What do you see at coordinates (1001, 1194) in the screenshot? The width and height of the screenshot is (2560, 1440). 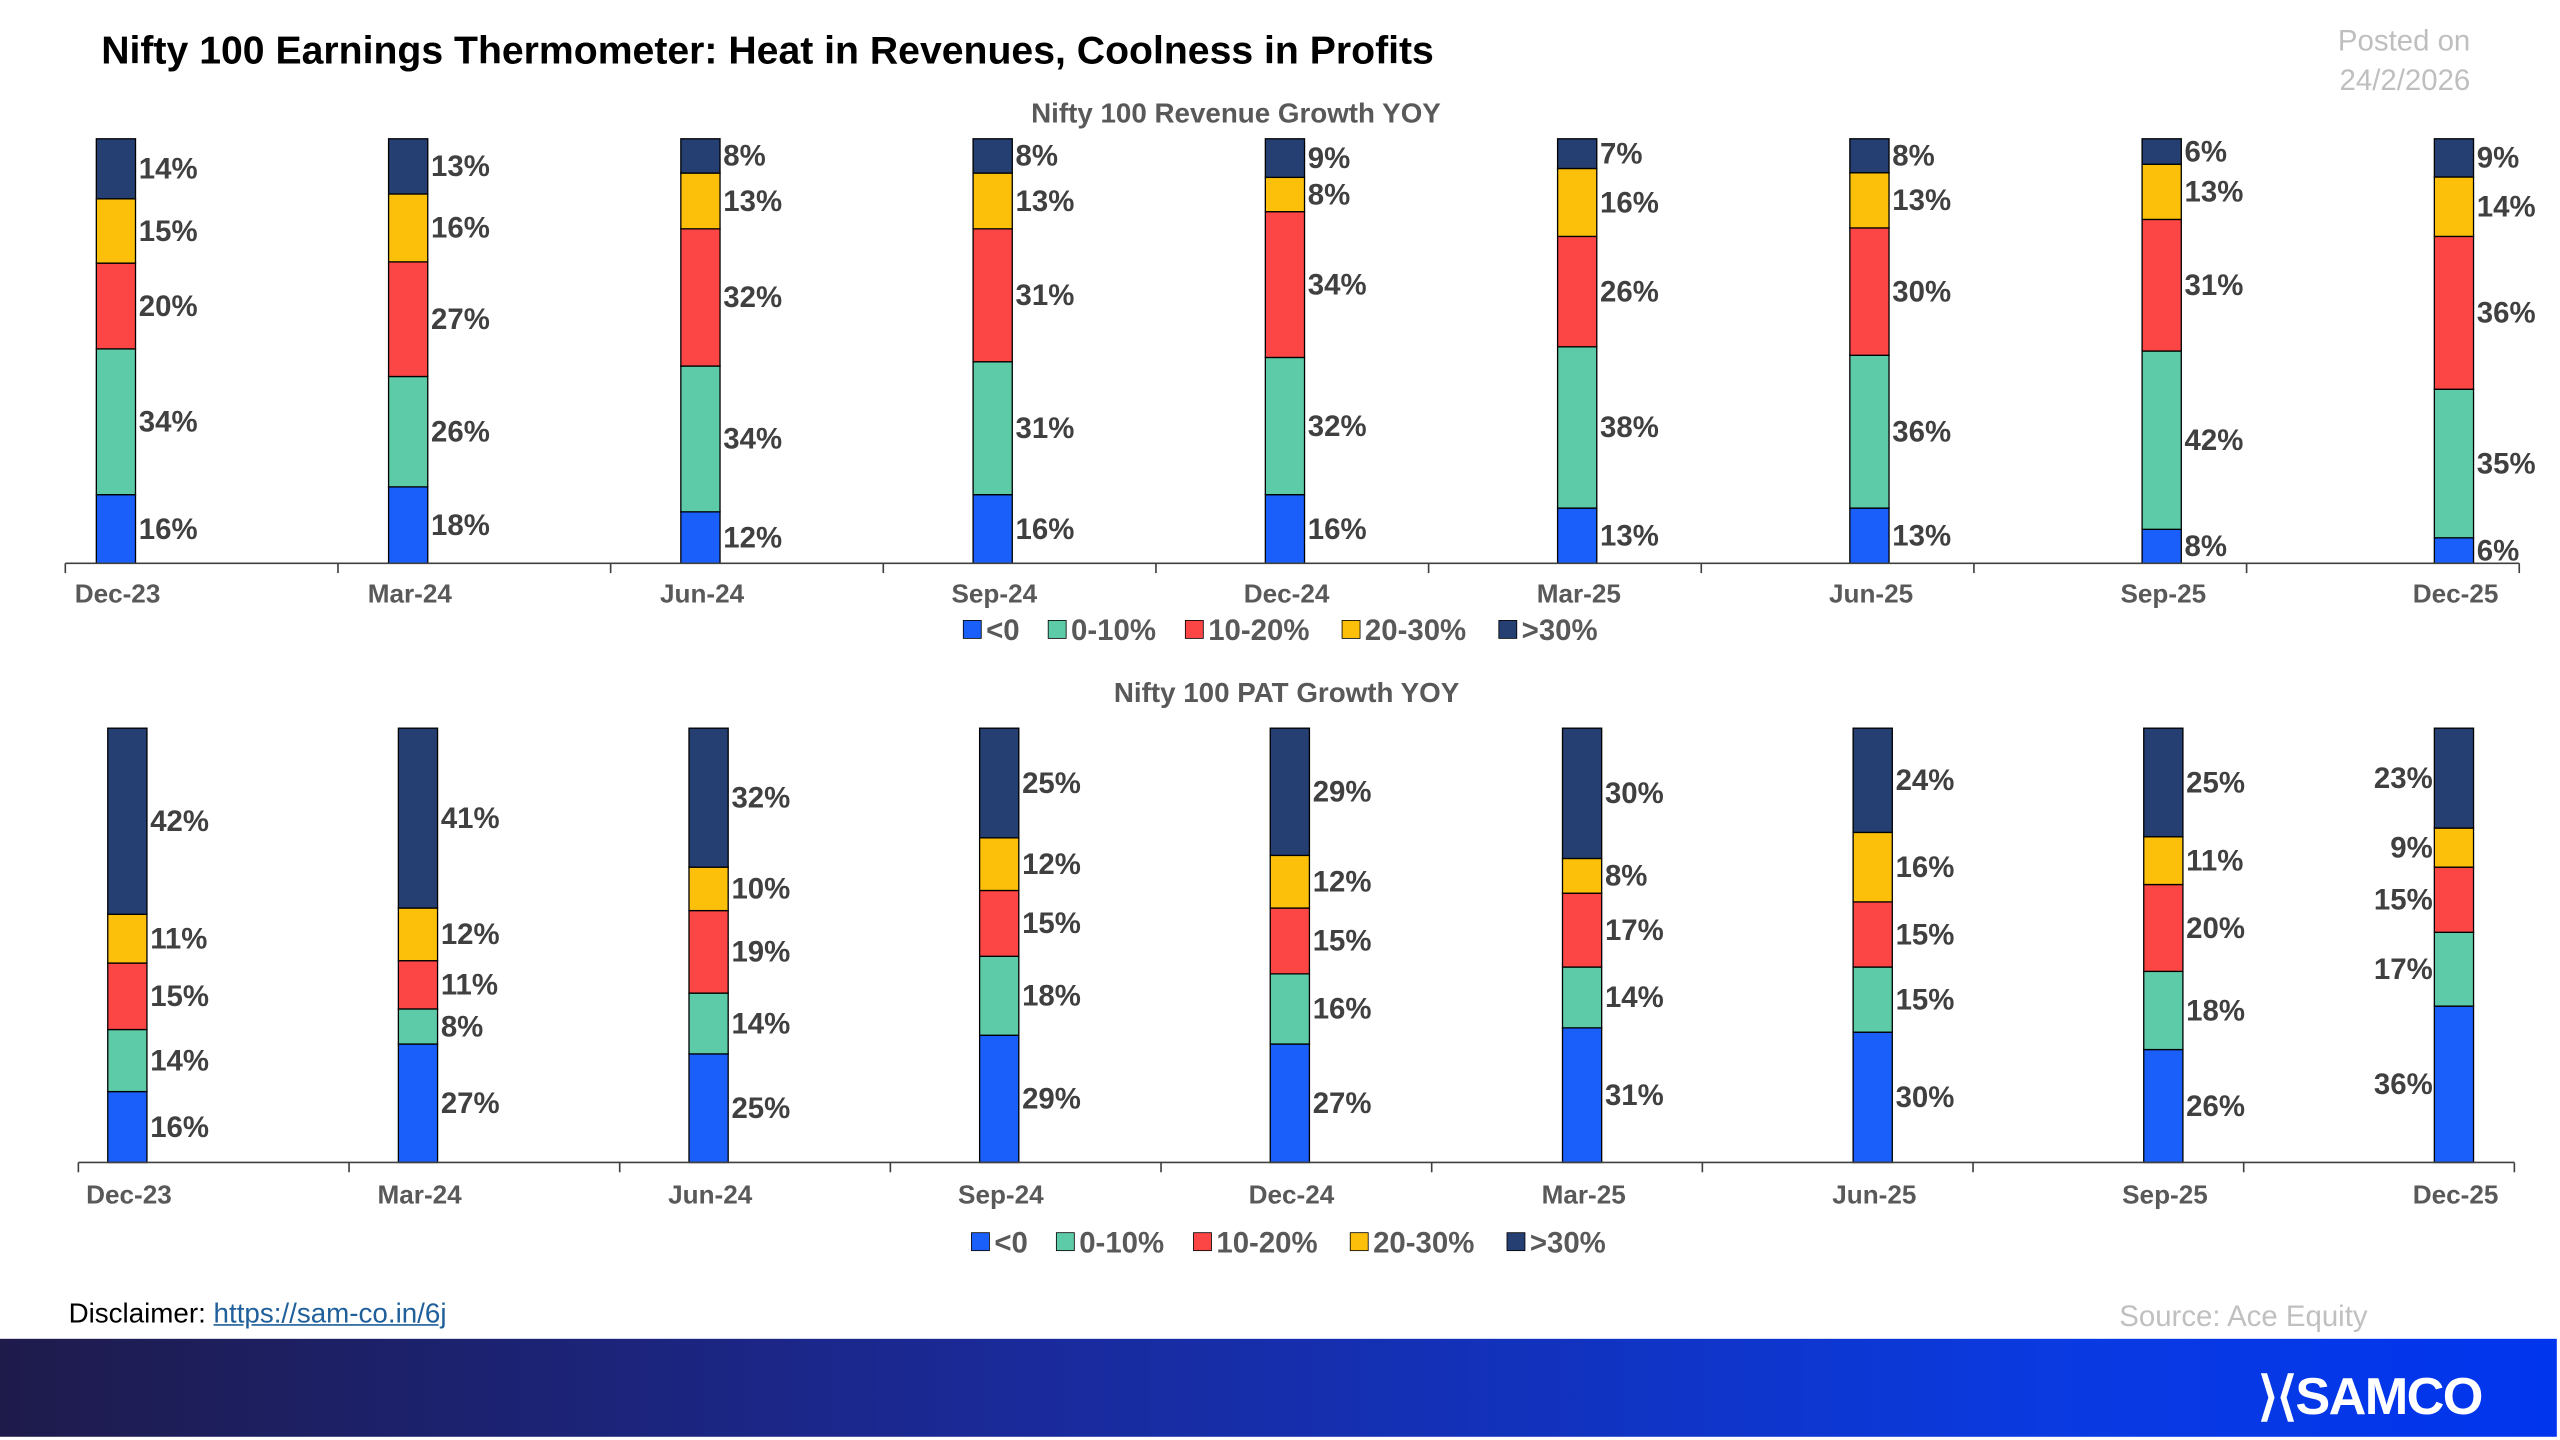 I see `x-tick-label: Sep-24` at bounding box center [1001, 1194].